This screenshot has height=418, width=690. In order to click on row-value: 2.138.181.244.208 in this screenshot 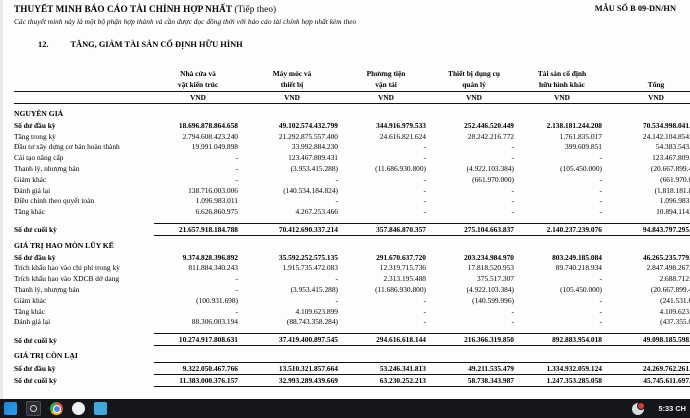, I will do `click(574, 125)`.